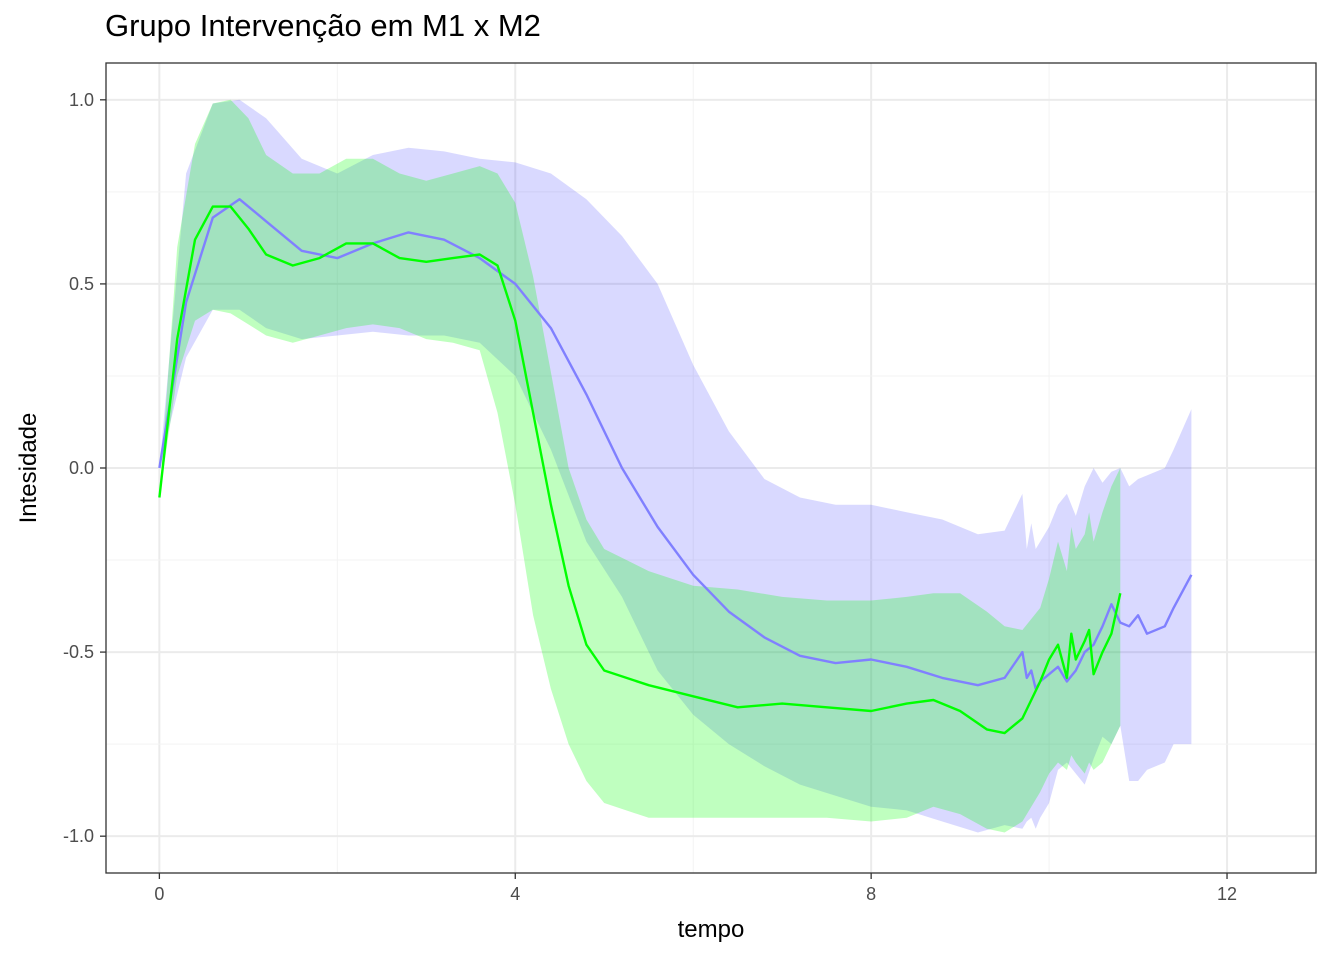 The height and width of the screenshot is (960, 1344). I want to click on x-axis-title: tempo, so click(711, 929).